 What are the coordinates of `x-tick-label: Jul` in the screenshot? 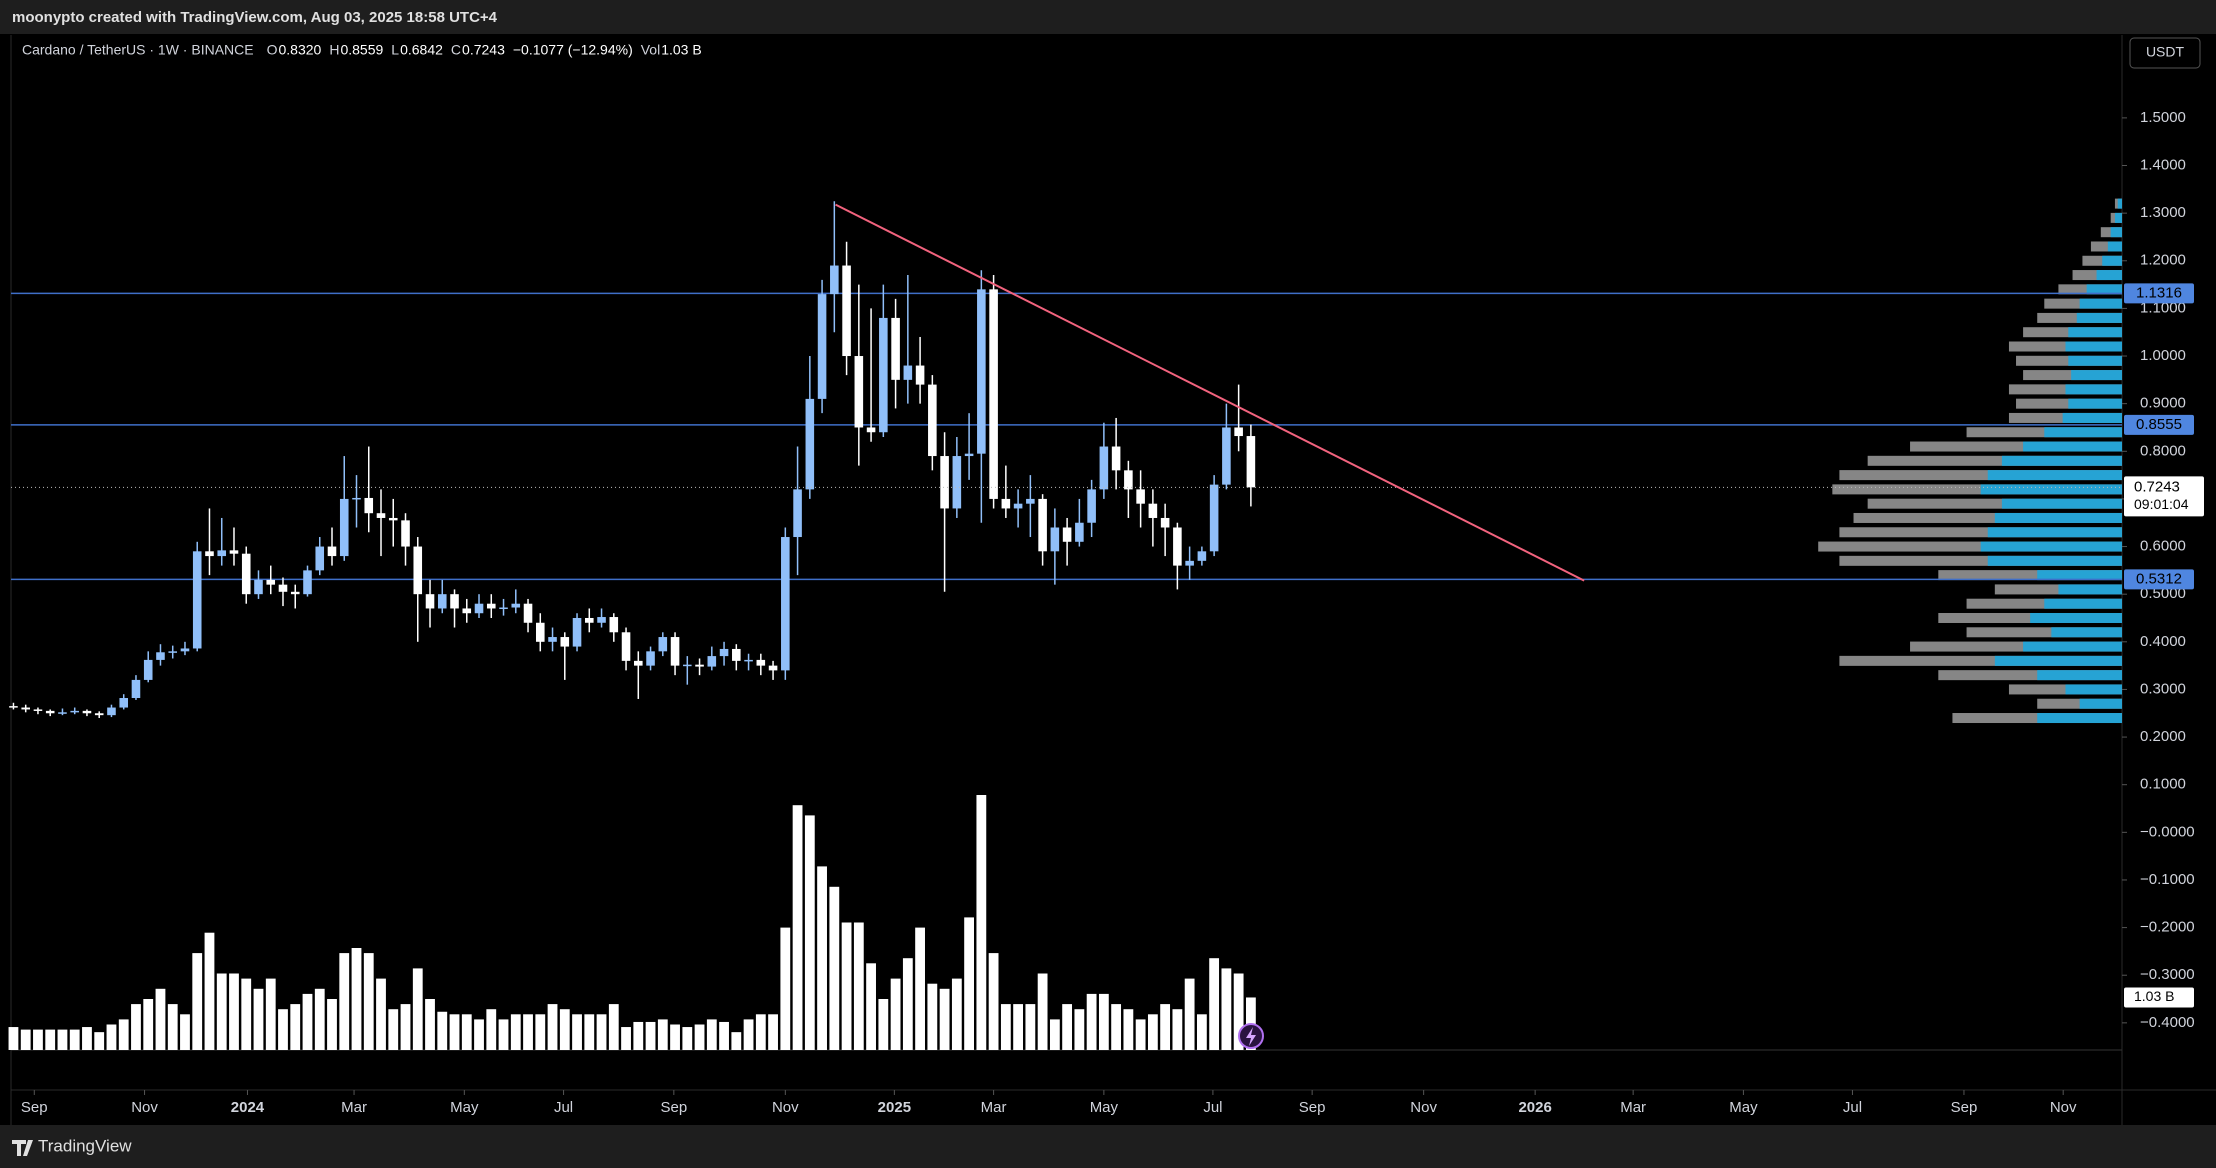 It's located at (1212, 1107).